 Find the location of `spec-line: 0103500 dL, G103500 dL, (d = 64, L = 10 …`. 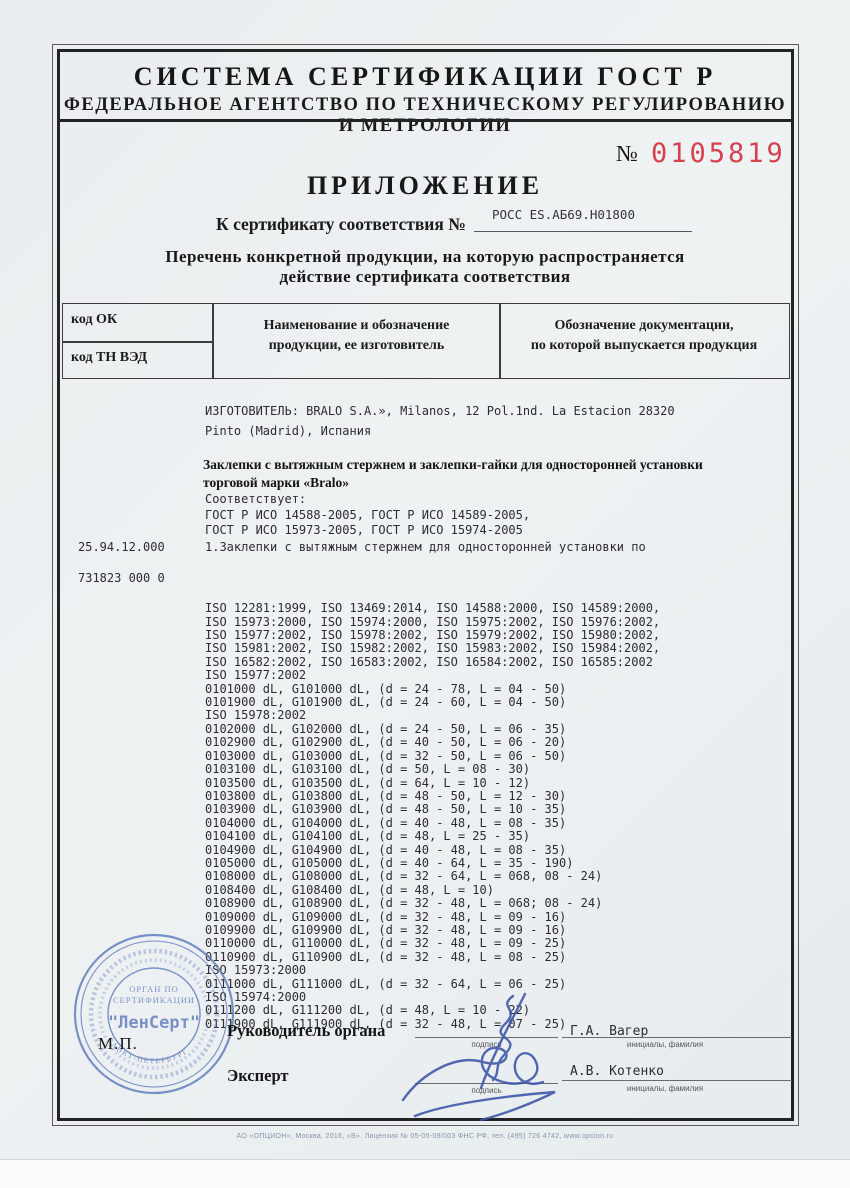

spec-line: 0103500 dL, G103500 dL, (d = 64, L = 10 … is located at coordinates (368, 782).